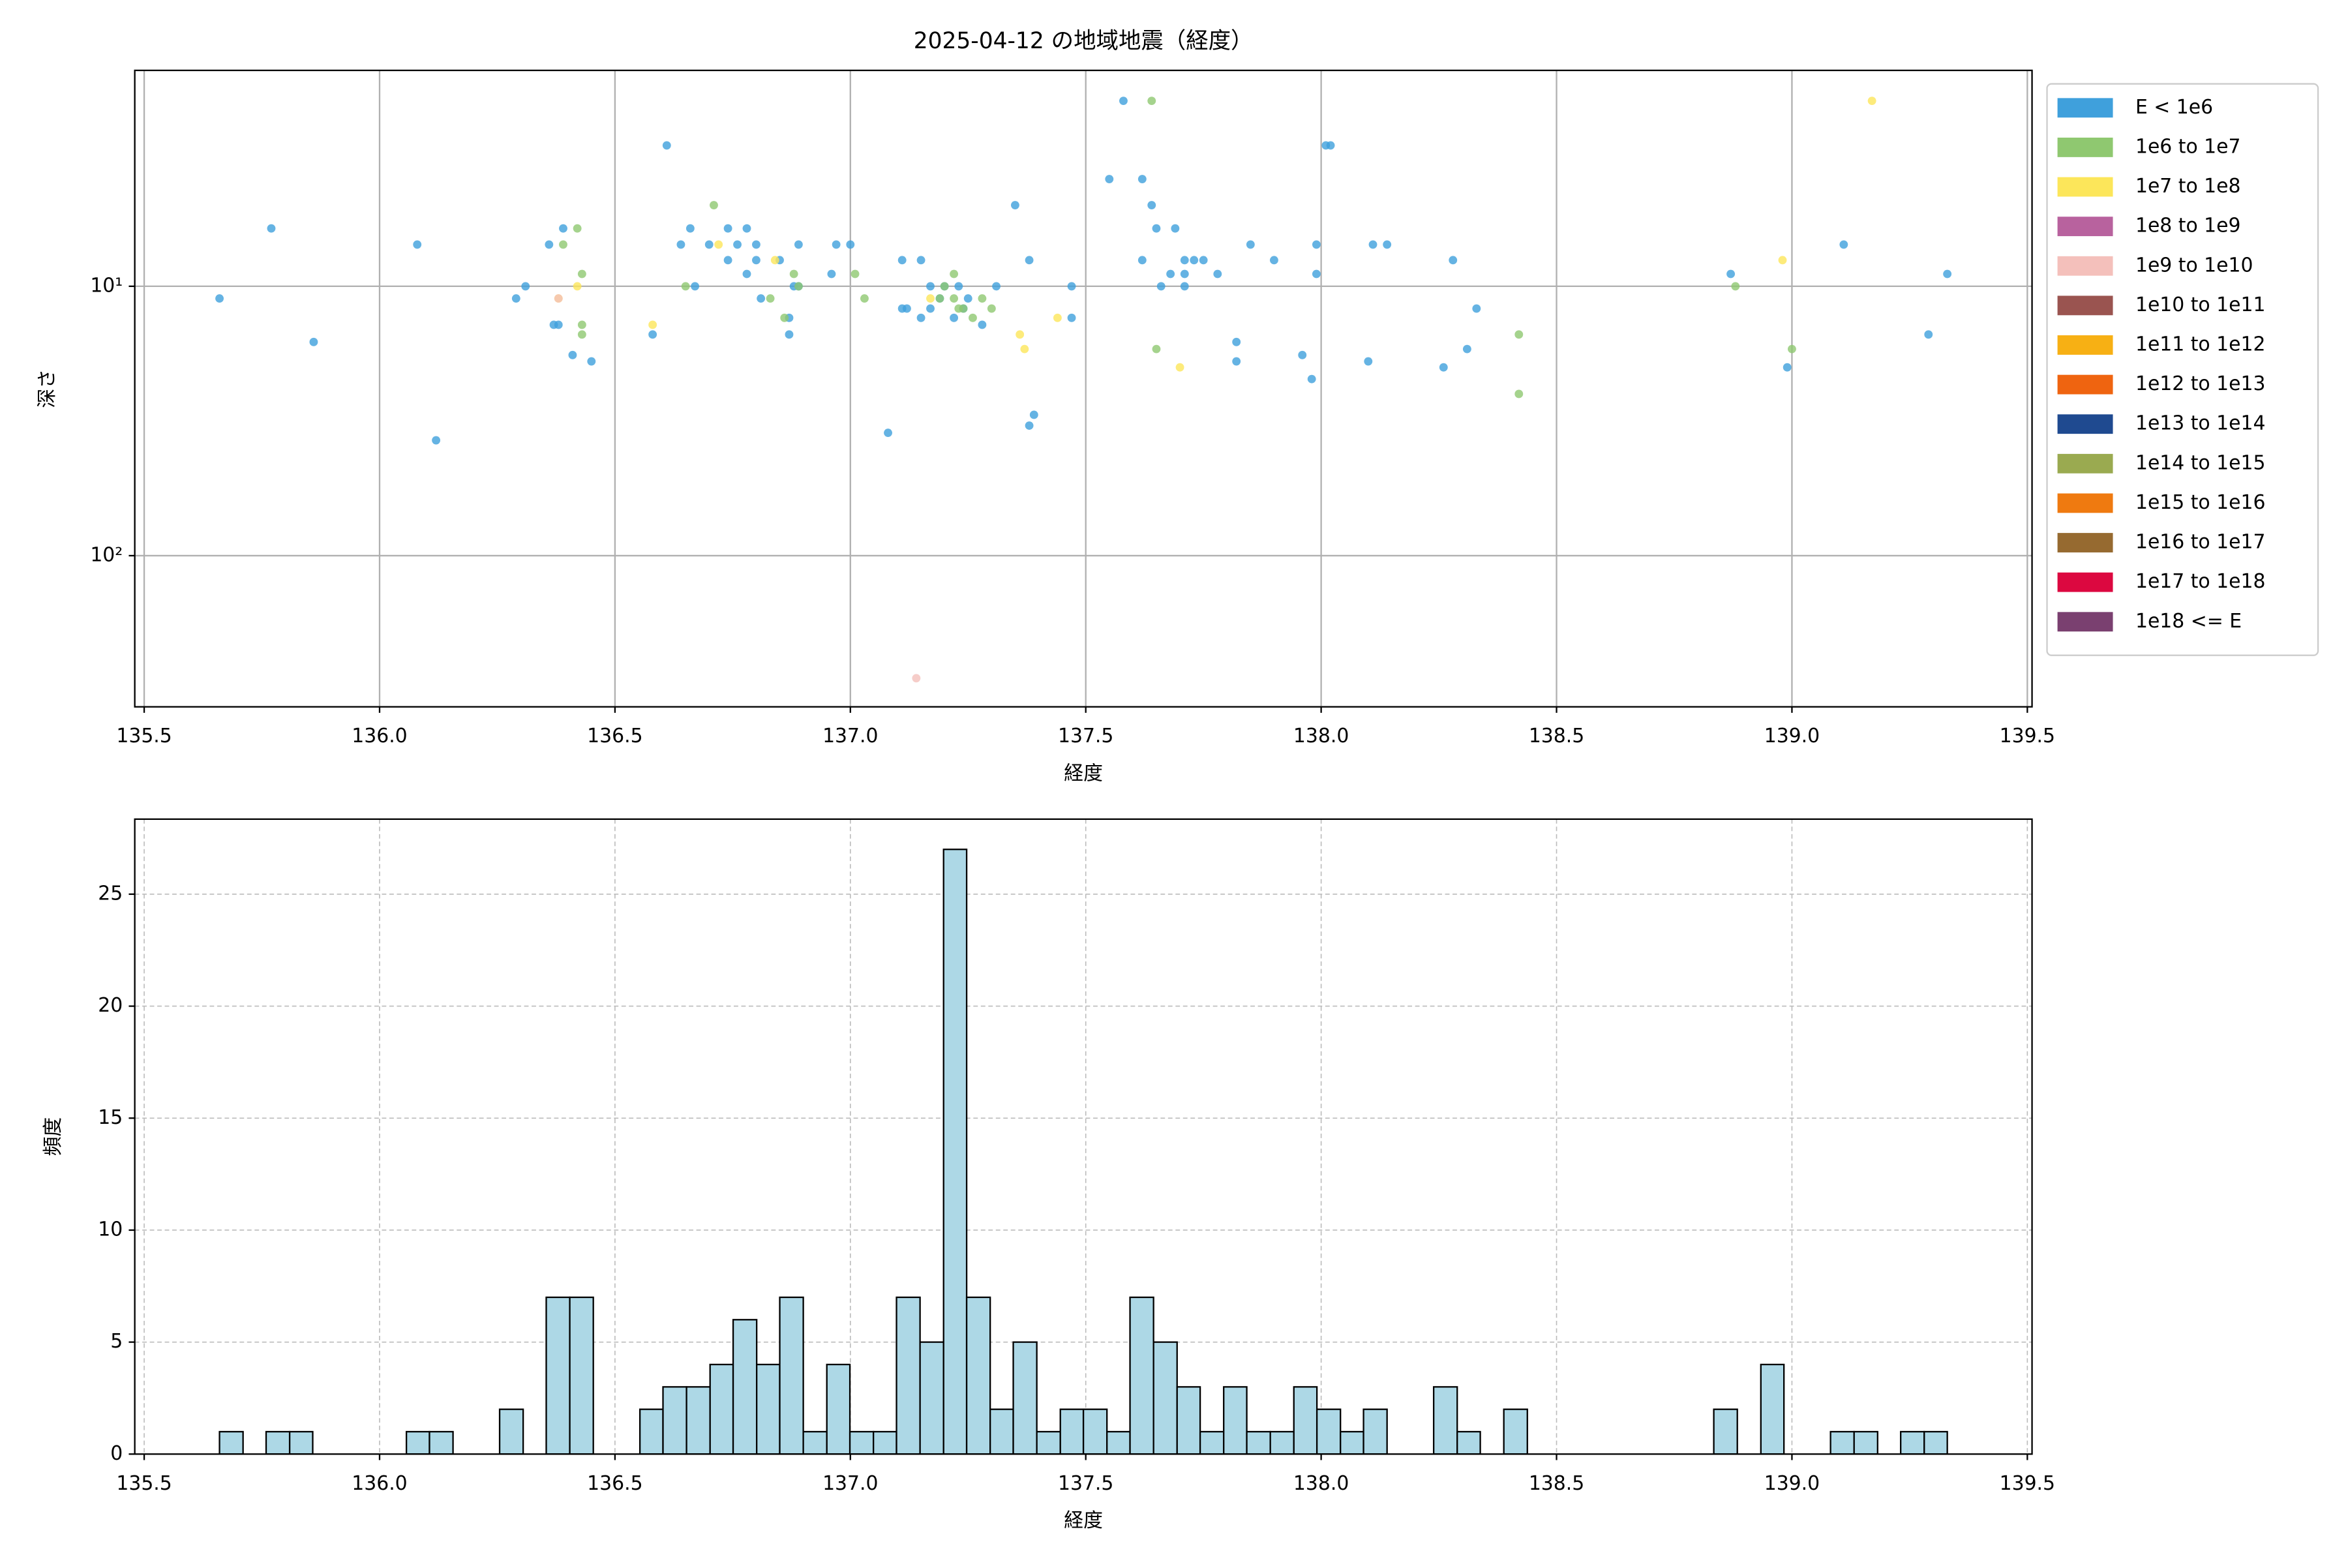 The image size is (2348, 1568). What do you see at coordinates (107, 285) in the screenshot?
I see `y-tick-label: 10¹` at bounding box center [107, 285].